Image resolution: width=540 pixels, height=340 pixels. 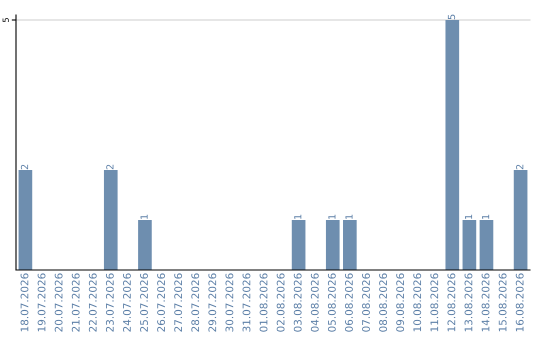 What do you see at coordinates (383, 302) in the screenshot?
I see `x-tick-label: 08.08.2026` at bounding box center [383, 302].